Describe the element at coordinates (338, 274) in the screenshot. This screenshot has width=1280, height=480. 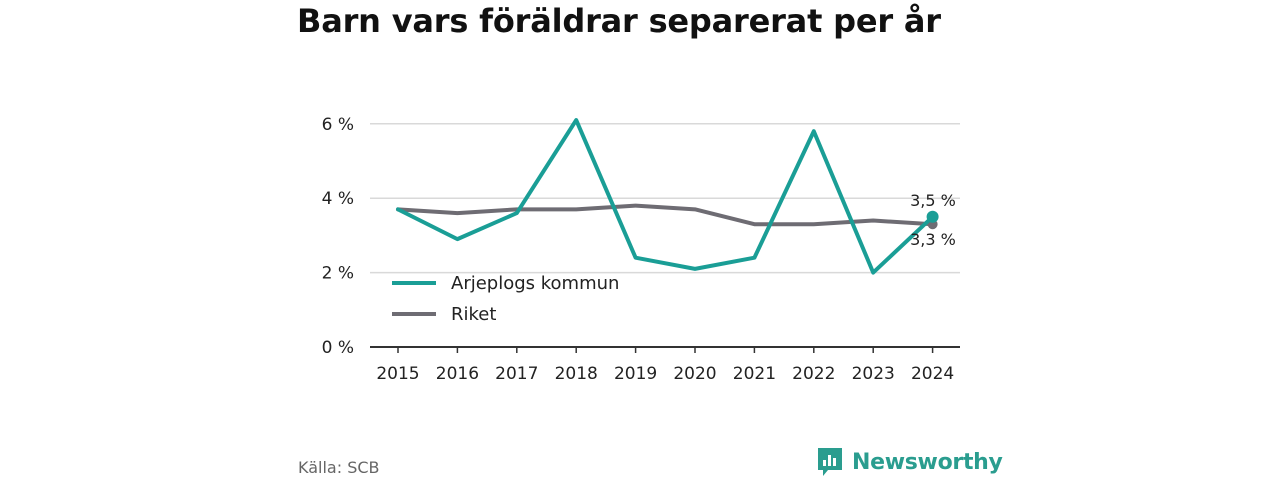
I see `y-tick-label: 2 %` at that location.